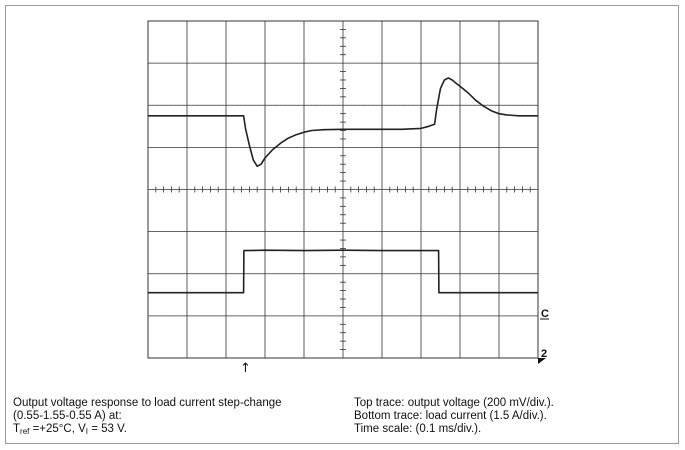 The width and height of the screenshot is (685, 450). What do you see at coordinates (57, 429) in the screenshot?
I see `tref-value: =+25°C, V` at bounding box center [57, 429].